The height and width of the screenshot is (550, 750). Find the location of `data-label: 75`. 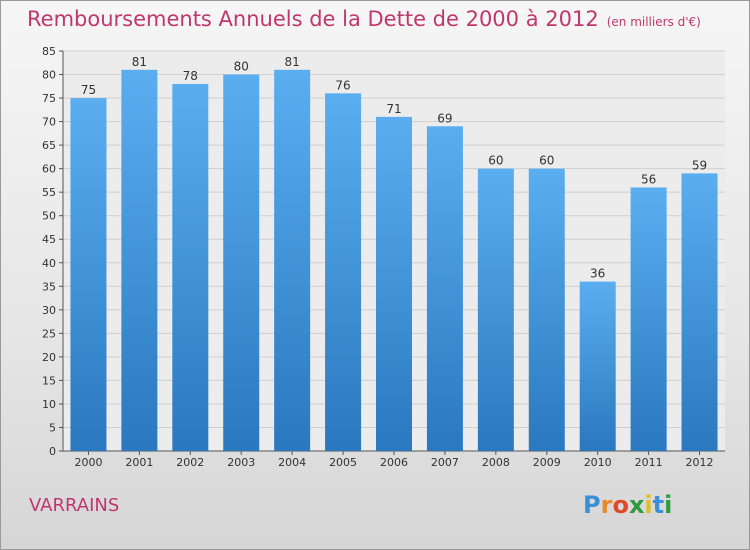

data-label: 75 is located at coordinates (88, 90).